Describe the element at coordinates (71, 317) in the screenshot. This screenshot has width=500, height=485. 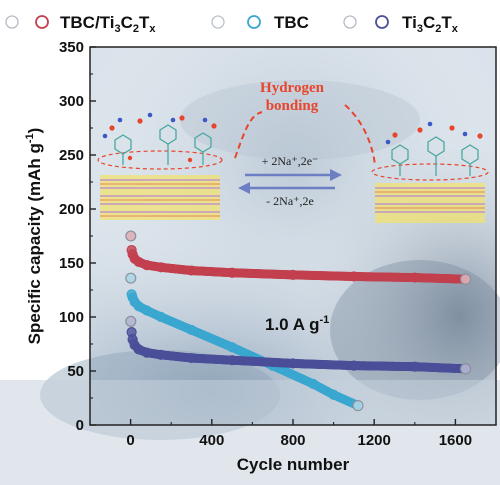
I see `y-tick-label: 100` at that location.